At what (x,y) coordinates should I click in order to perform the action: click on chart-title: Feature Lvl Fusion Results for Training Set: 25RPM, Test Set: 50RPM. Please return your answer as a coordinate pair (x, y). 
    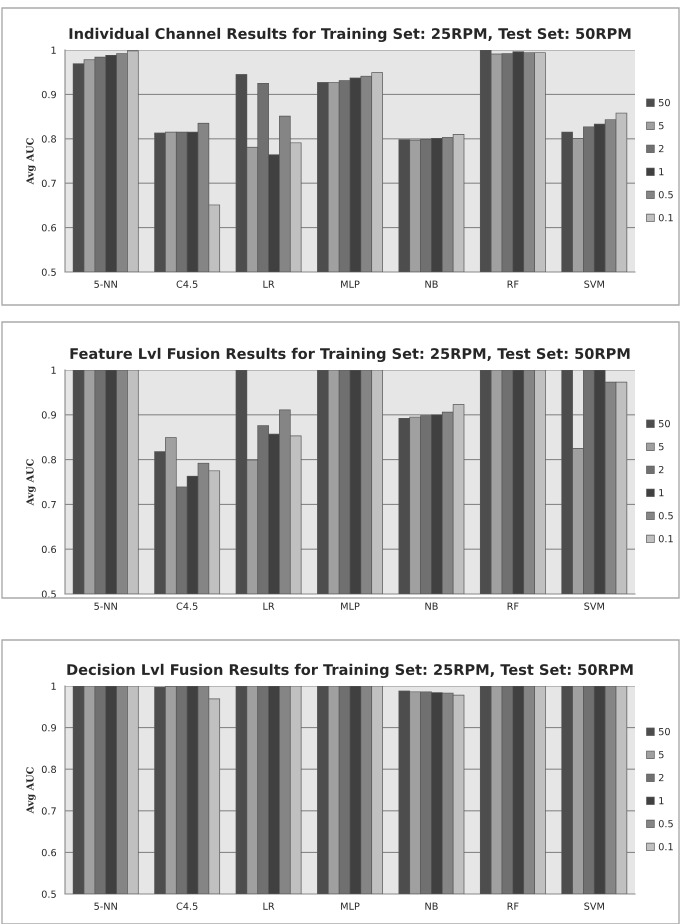
    Looking at the image, I should click on (350, 355).